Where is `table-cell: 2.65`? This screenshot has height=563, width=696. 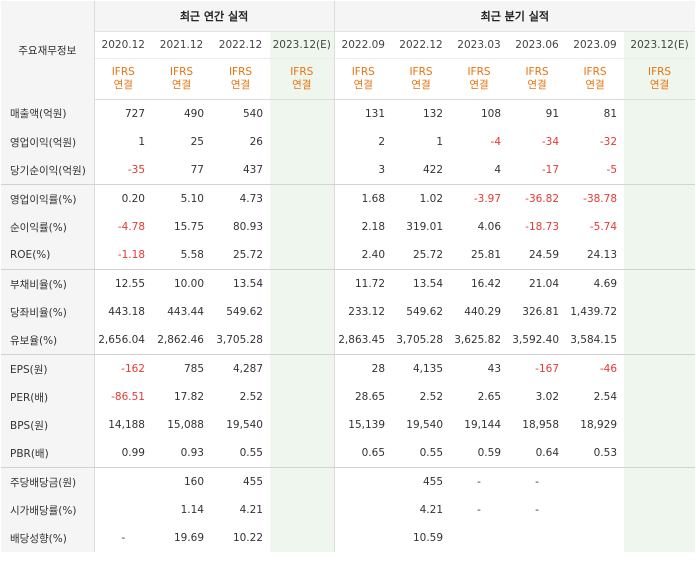
table-cell: 2.65 is located at coordinates (489, 397).